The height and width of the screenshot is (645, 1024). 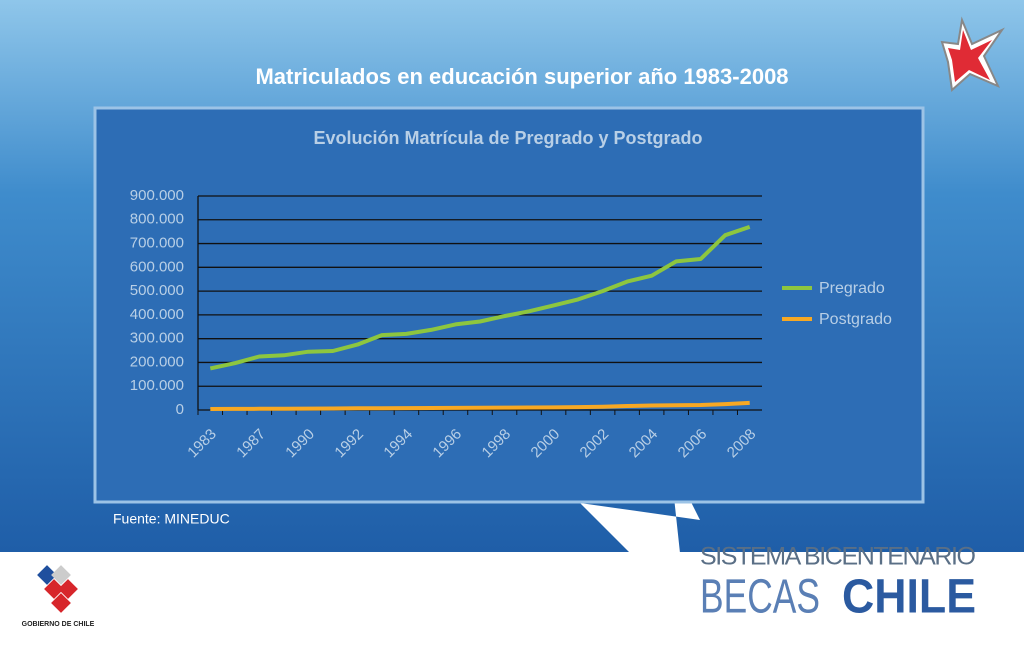 What do you see at coordinates (852, 288) in the screenshot?
I see `legend-label: Pregrado` at bounding box center [852, 288].